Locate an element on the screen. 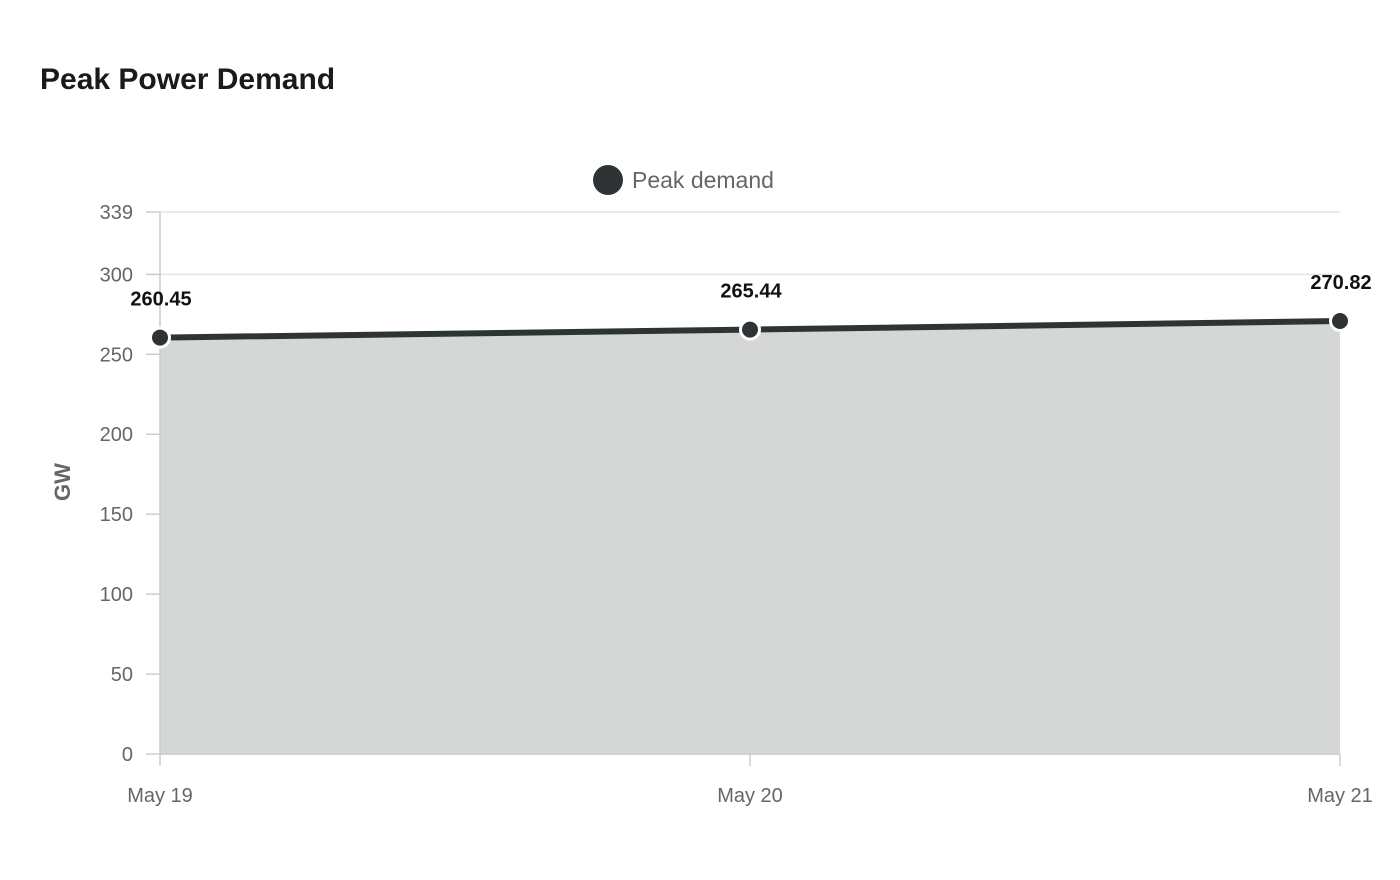 The width and height of the screenshot is (1400, 880). y-tick-label: 250 is located at coordinates (116, 355).